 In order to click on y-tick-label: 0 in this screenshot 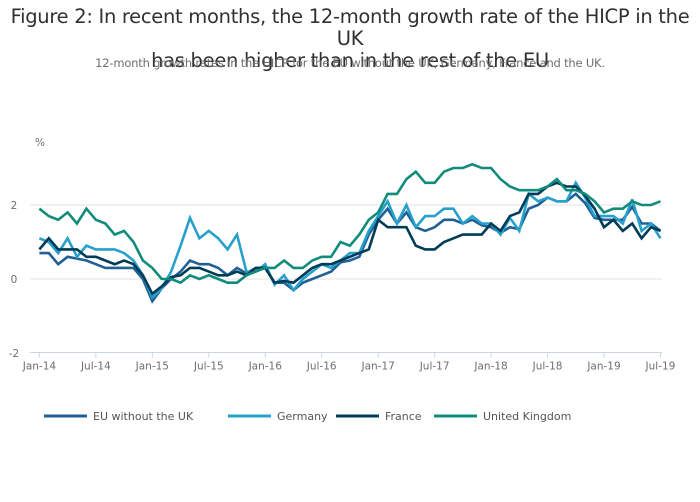, I will do `click(14, 280)`.